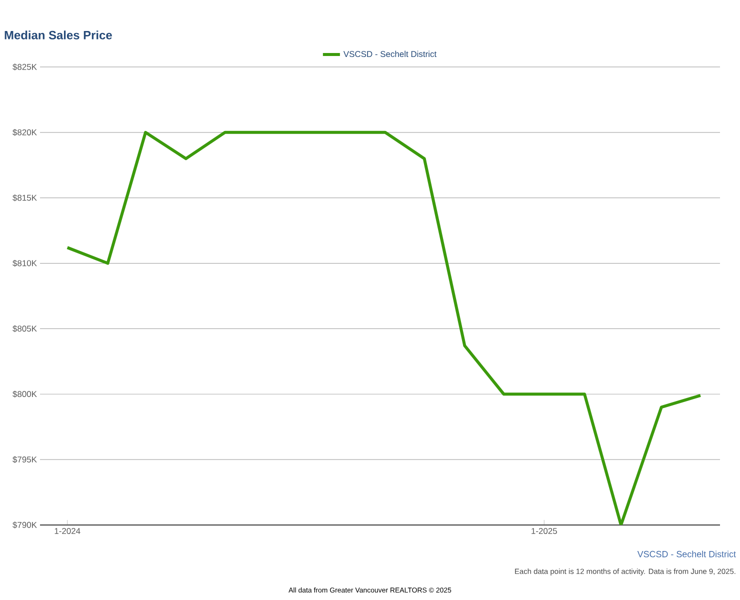 The image size is (740, 600). I want to click on legend-label: VSCSD - Sechelt District, so click(390, 54).